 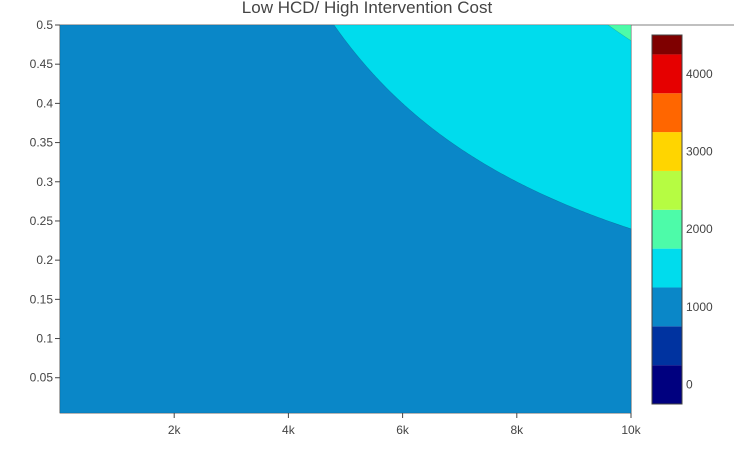 I want to click on y-axis: 0.05 0.1 0.15 0.2 0.25 0.3 0.35 0.4 0.45 0.5, so click(x=45, y=201).